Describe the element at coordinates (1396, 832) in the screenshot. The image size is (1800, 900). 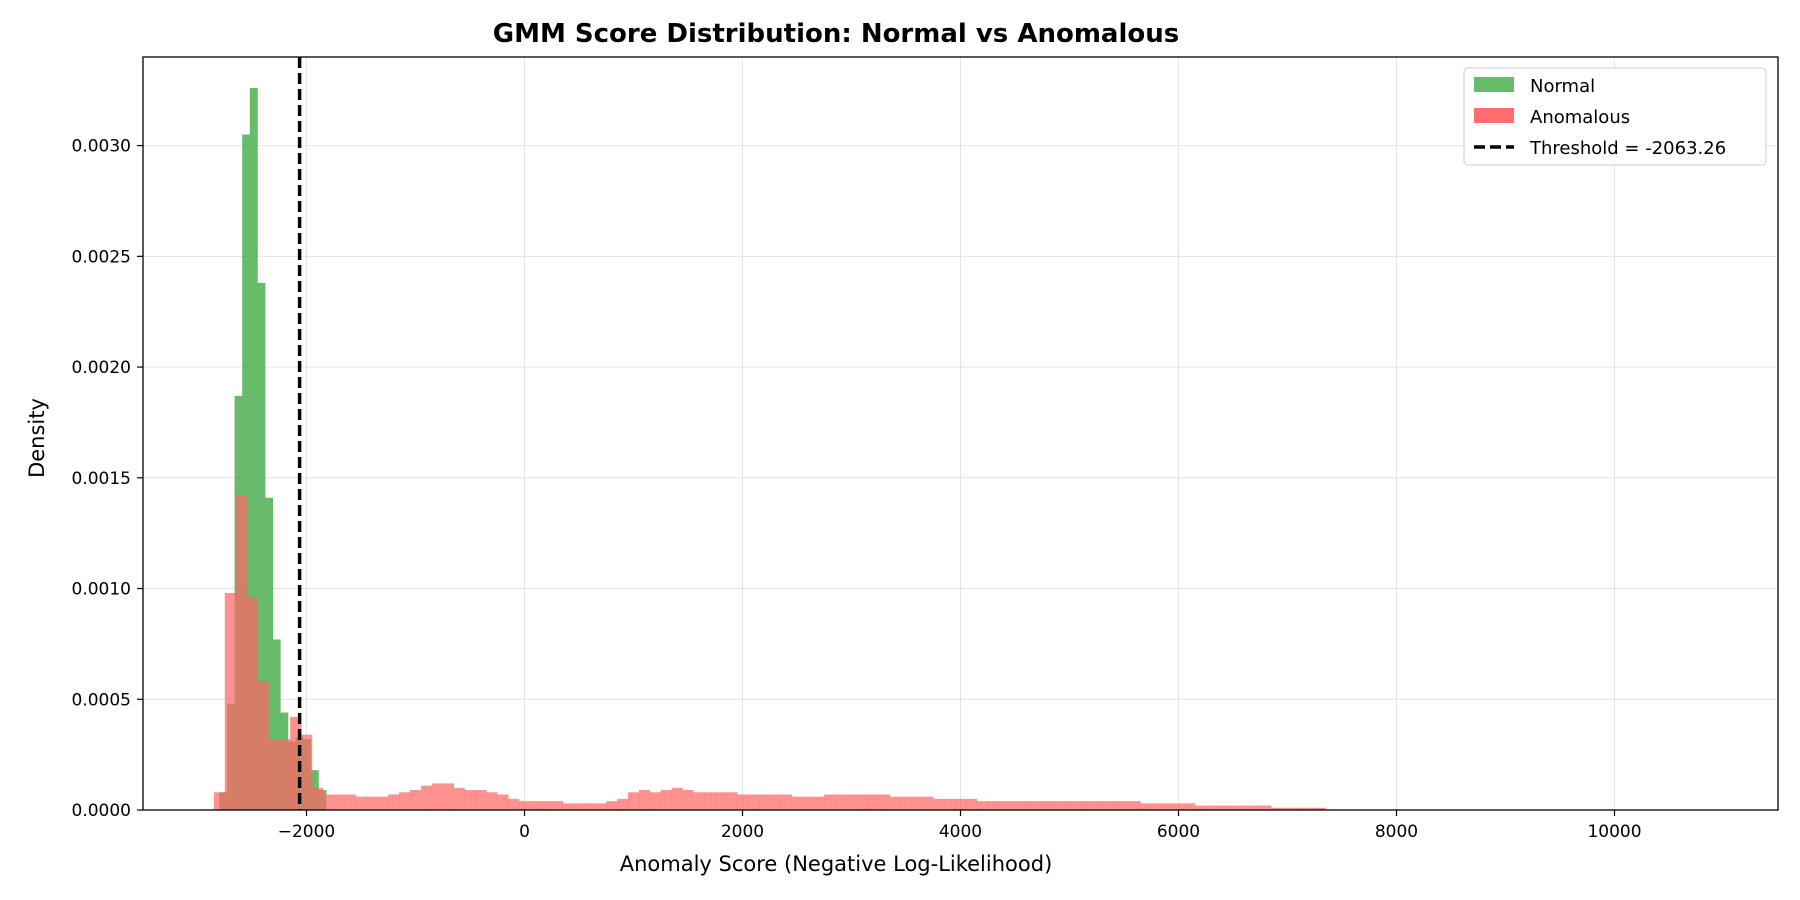
I see `x-tick-label: 8000` at that location.